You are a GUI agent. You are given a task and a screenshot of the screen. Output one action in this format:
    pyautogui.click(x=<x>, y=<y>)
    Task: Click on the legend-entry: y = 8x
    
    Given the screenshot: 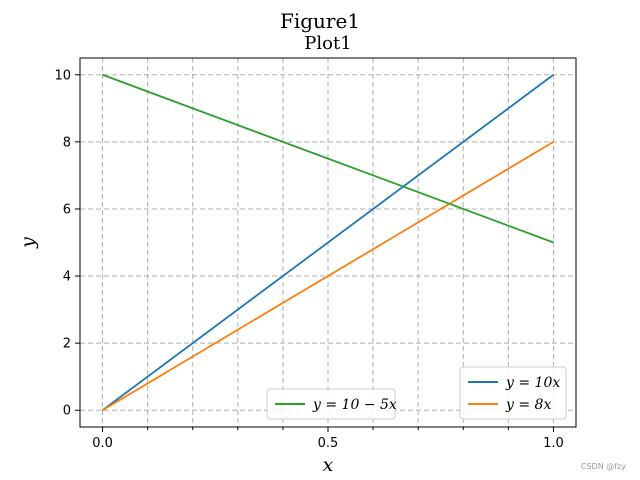 What is the action you would take?
    pyautogui.click(x=528, y=405)
    